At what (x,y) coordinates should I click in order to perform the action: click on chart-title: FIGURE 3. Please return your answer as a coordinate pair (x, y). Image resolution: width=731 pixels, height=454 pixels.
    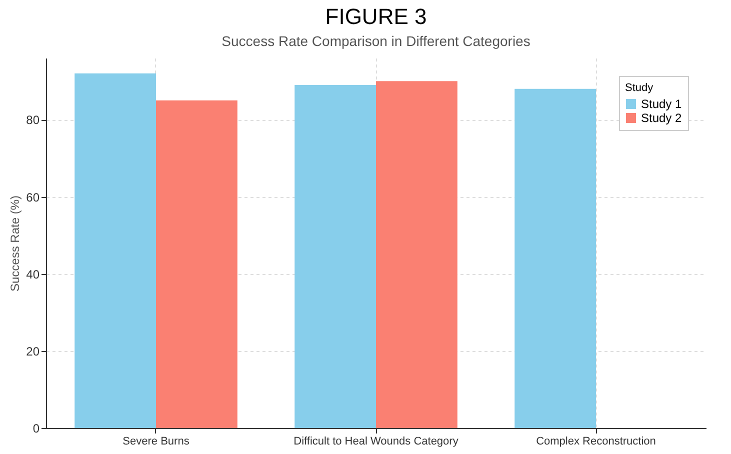
    Looking at the image, I should click on (376, 16).